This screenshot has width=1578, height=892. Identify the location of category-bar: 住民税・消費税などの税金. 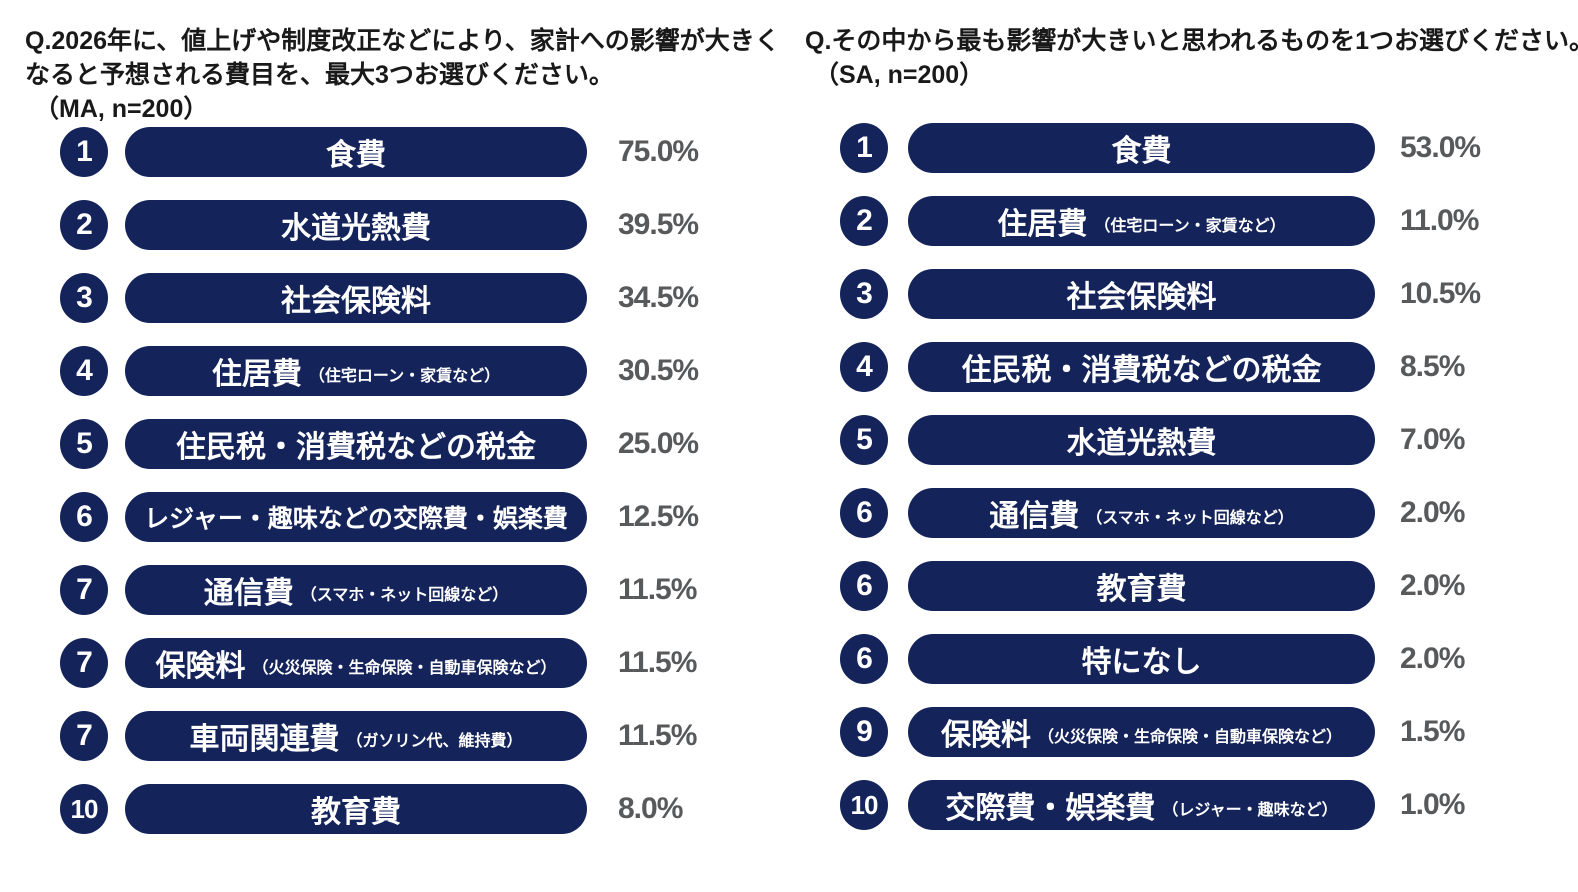
(1141, 367).